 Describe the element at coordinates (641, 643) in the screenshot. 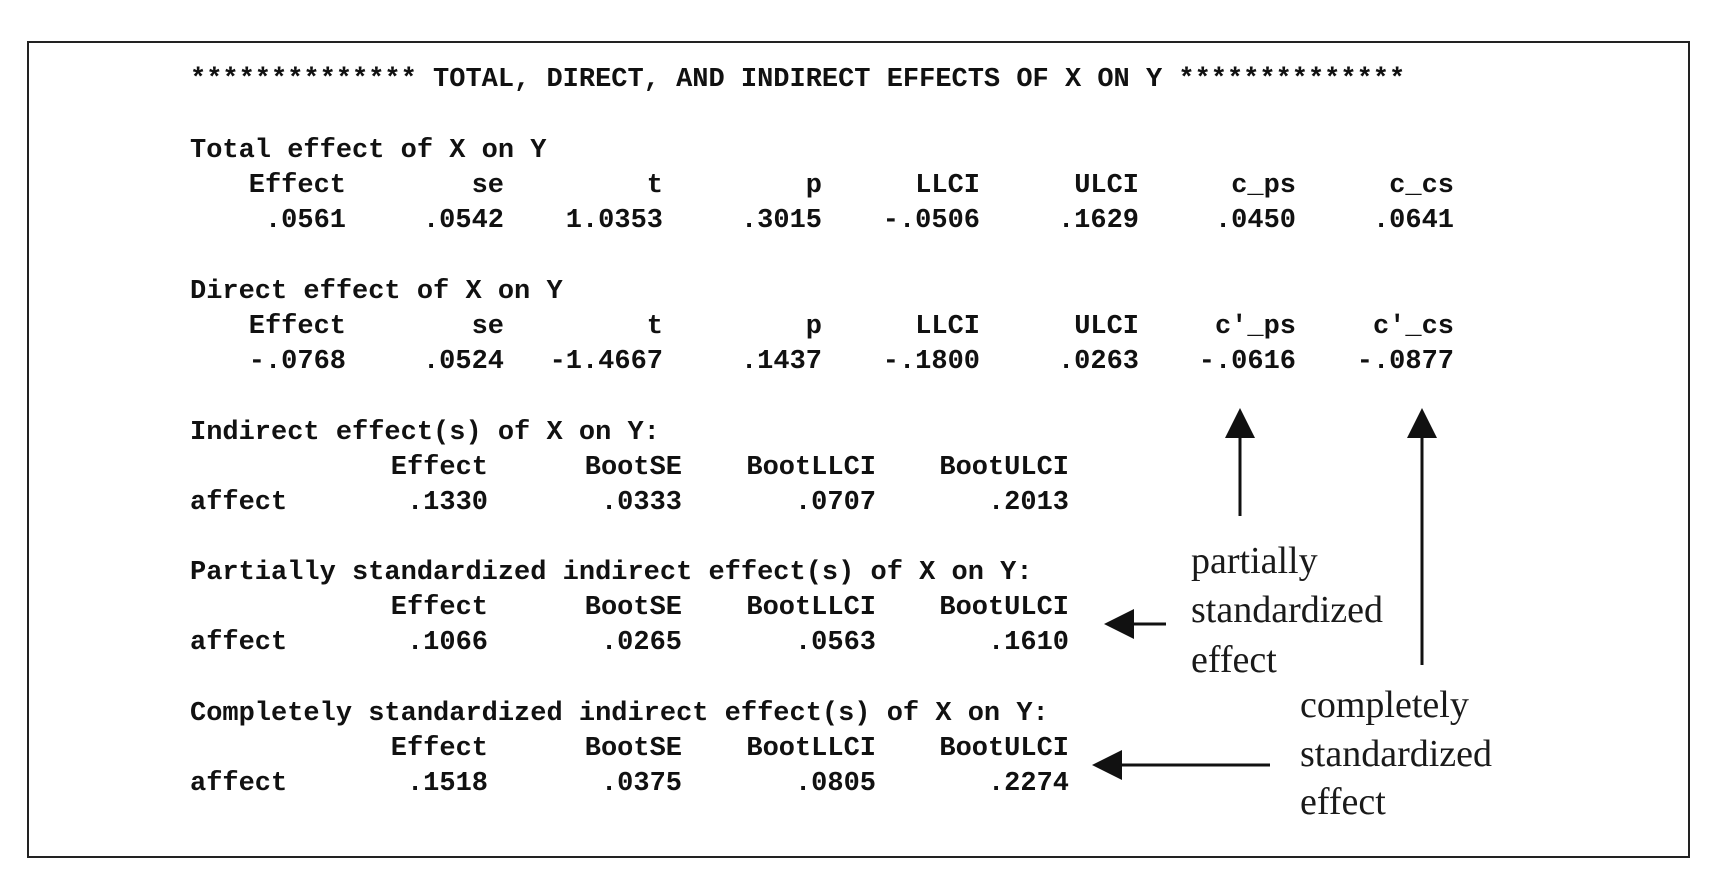

I see `value-cell: .0265` at that location.